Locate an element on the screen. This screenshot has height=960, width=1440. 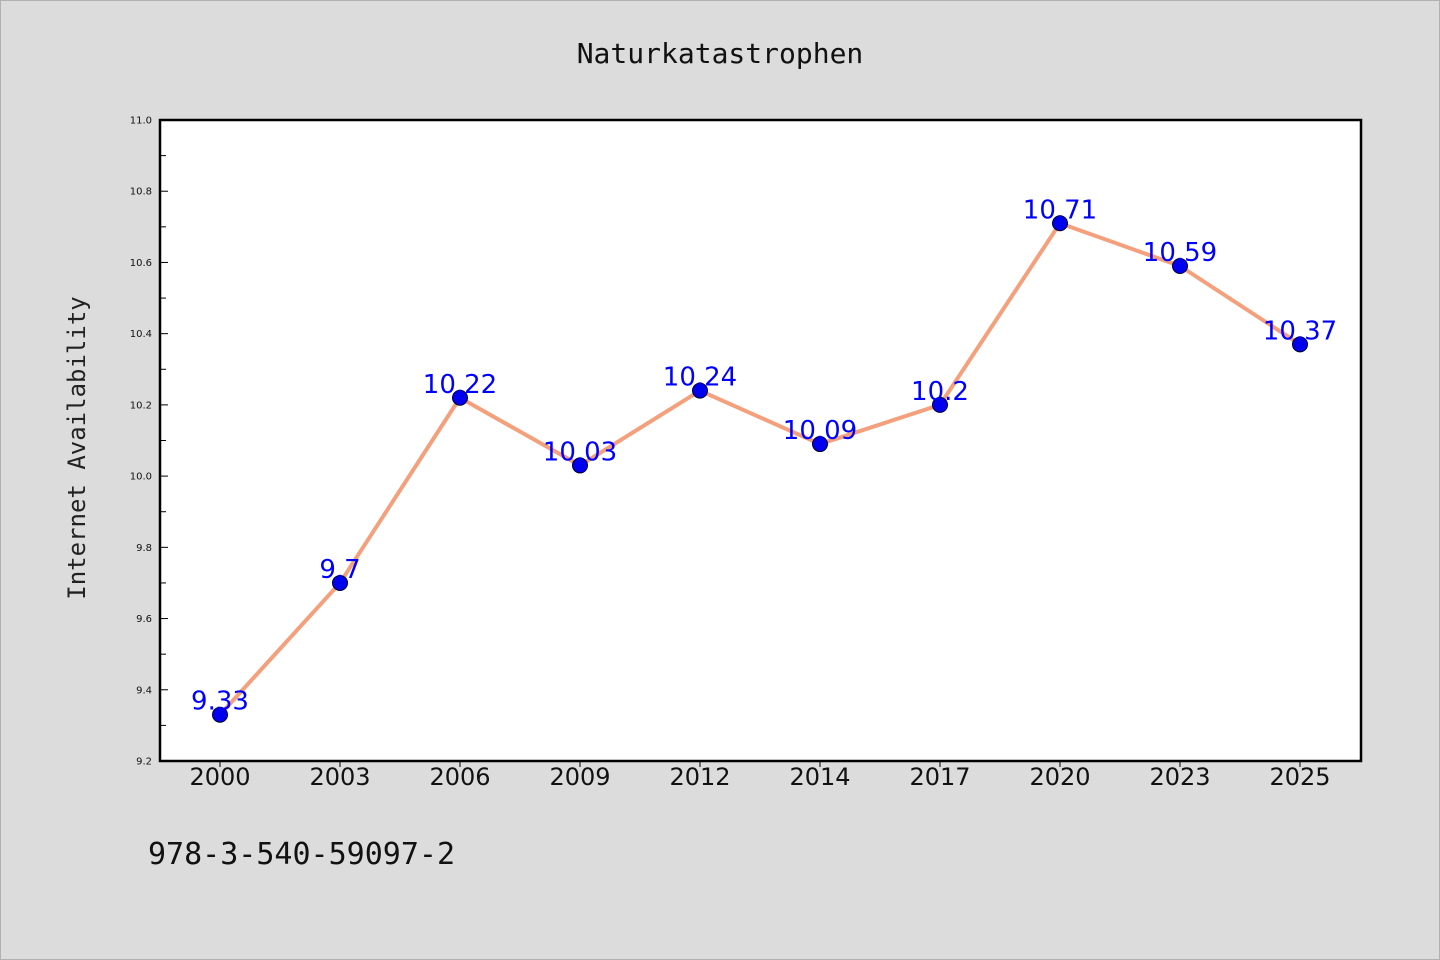
y-tick-label: 10.2 is located at coordinates (141, 405).